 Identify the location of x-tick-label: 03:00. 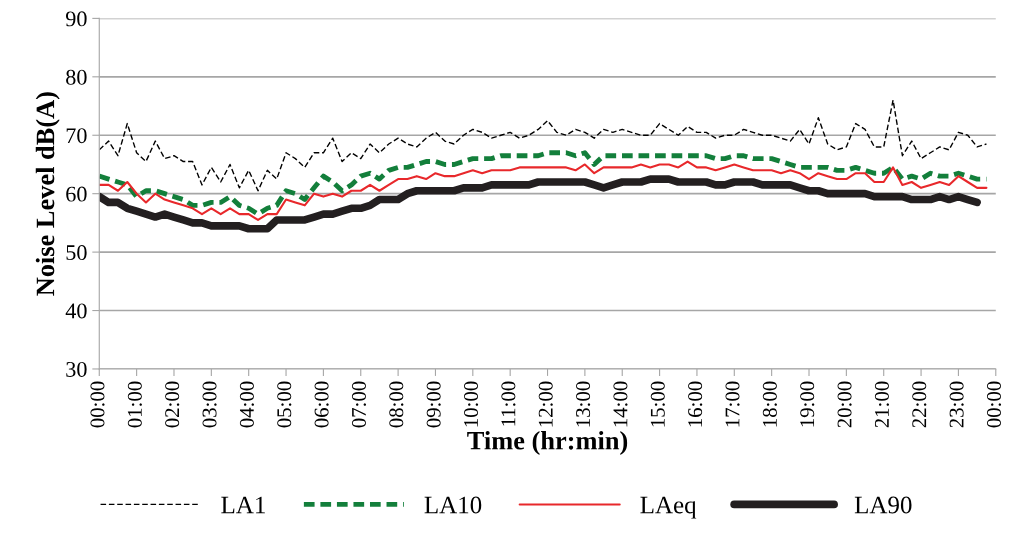
(209, 404).